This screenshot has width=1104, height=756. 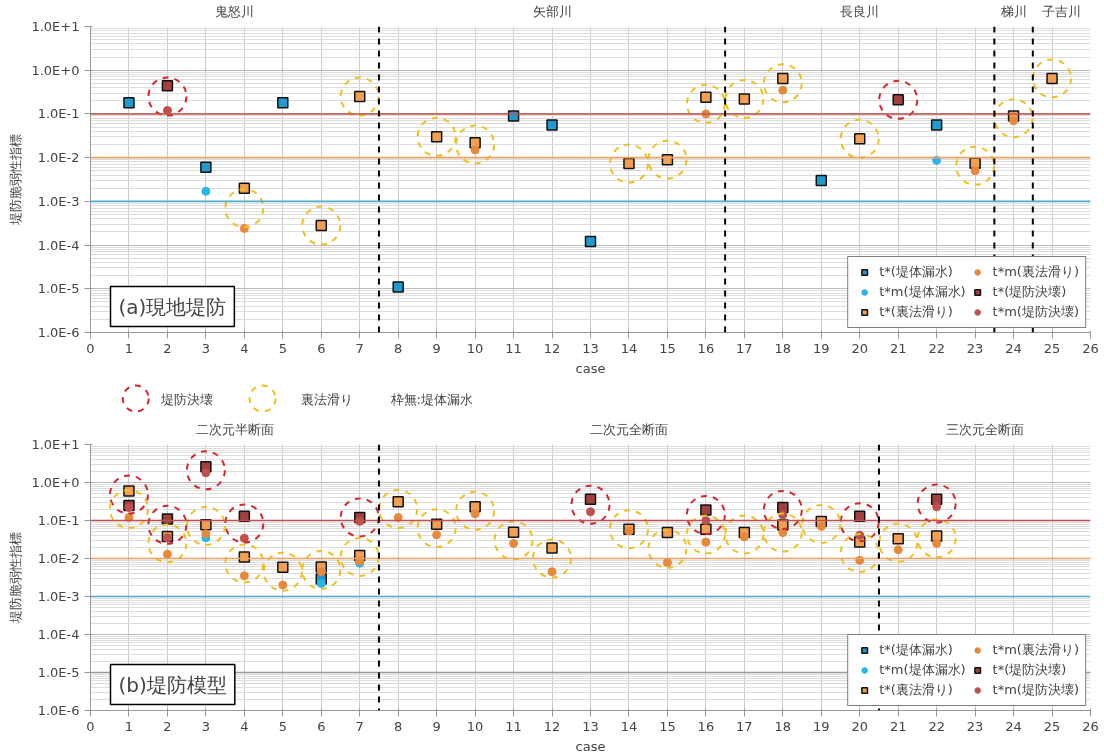 I want to click on text: 矢部川, so click(x=552, y=11).